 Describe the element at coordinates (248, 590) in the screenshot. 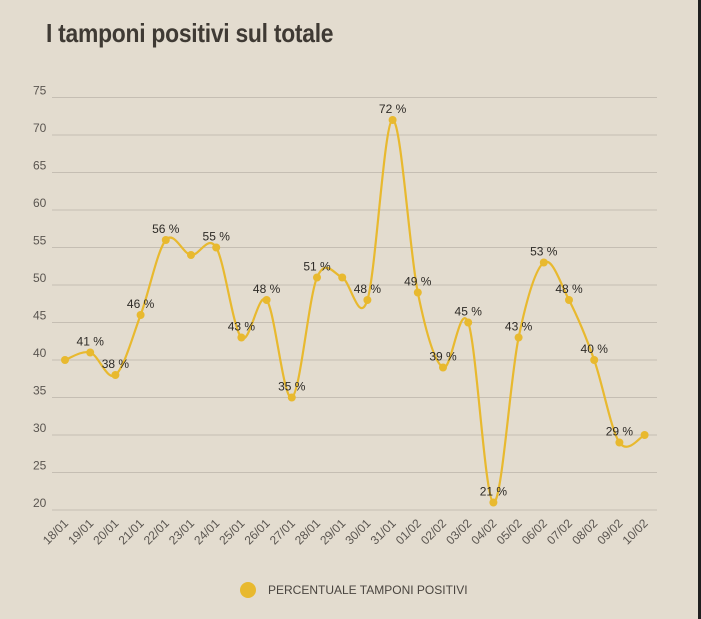

I see `legend-swatch-icon` at that location.